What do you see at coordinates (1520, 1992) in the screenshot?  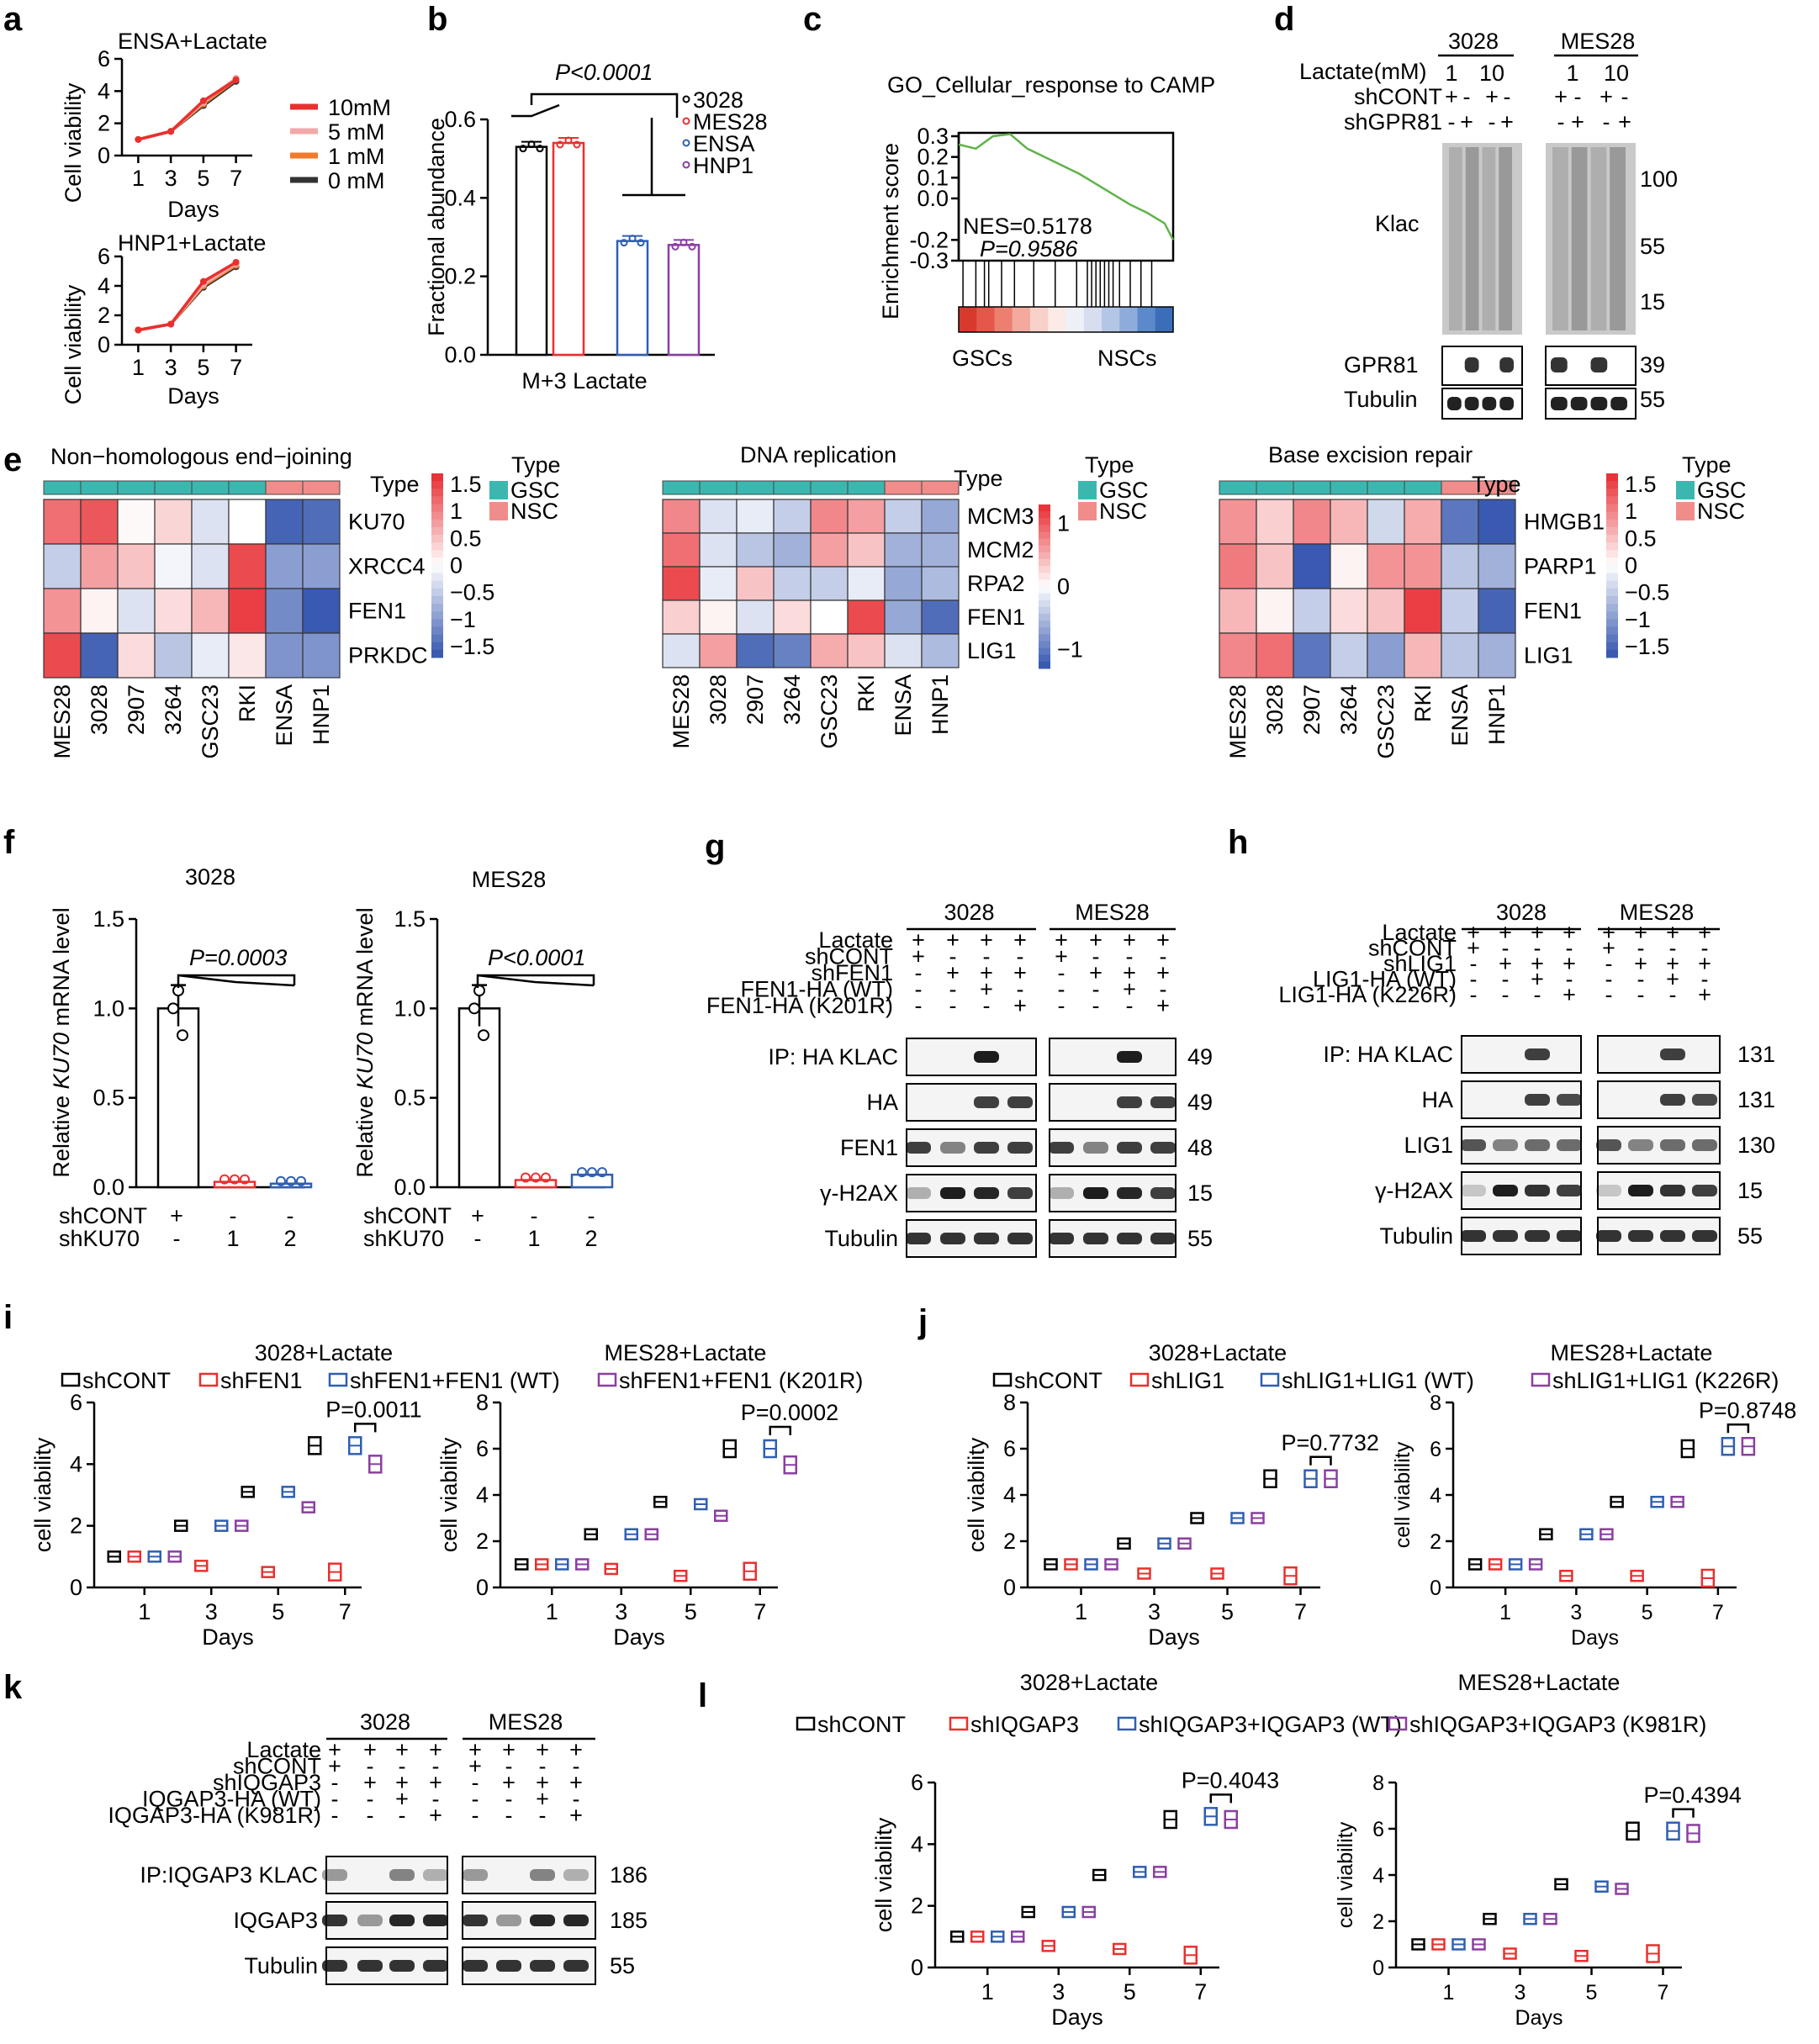 I see `panel-l-right-xtick-label-3: 3` at bounding box center [1520, 1992].